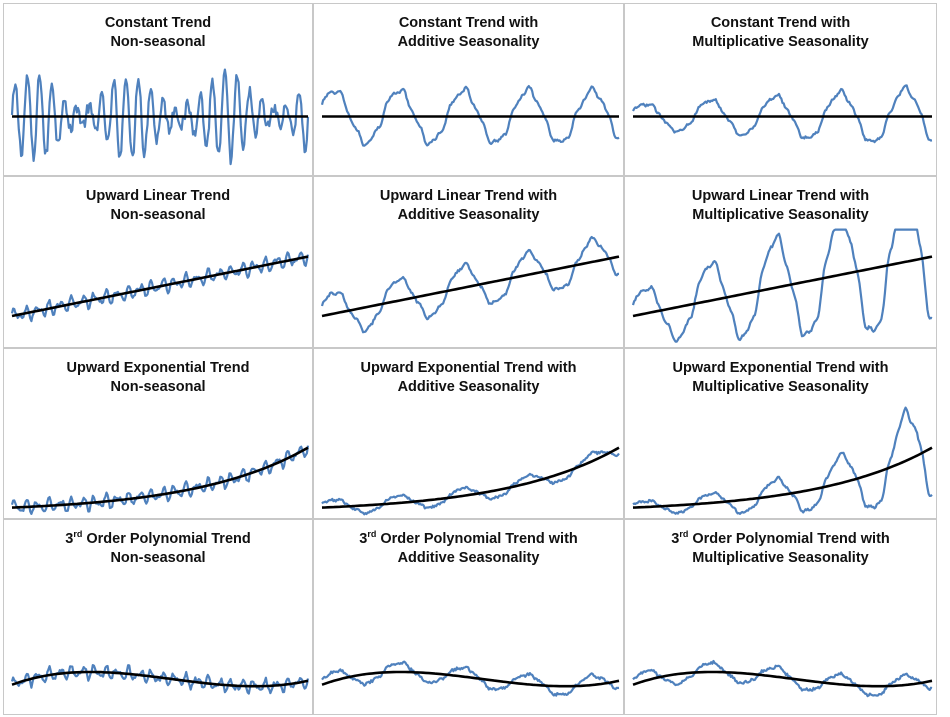 Image resolution: width=950 pixels, height=717 pixels. What do you see at coordinates (158, 196) in the screenshot?
I see `chart-title-line1: Upward Linear Trend` at bounding box center [158, 196].